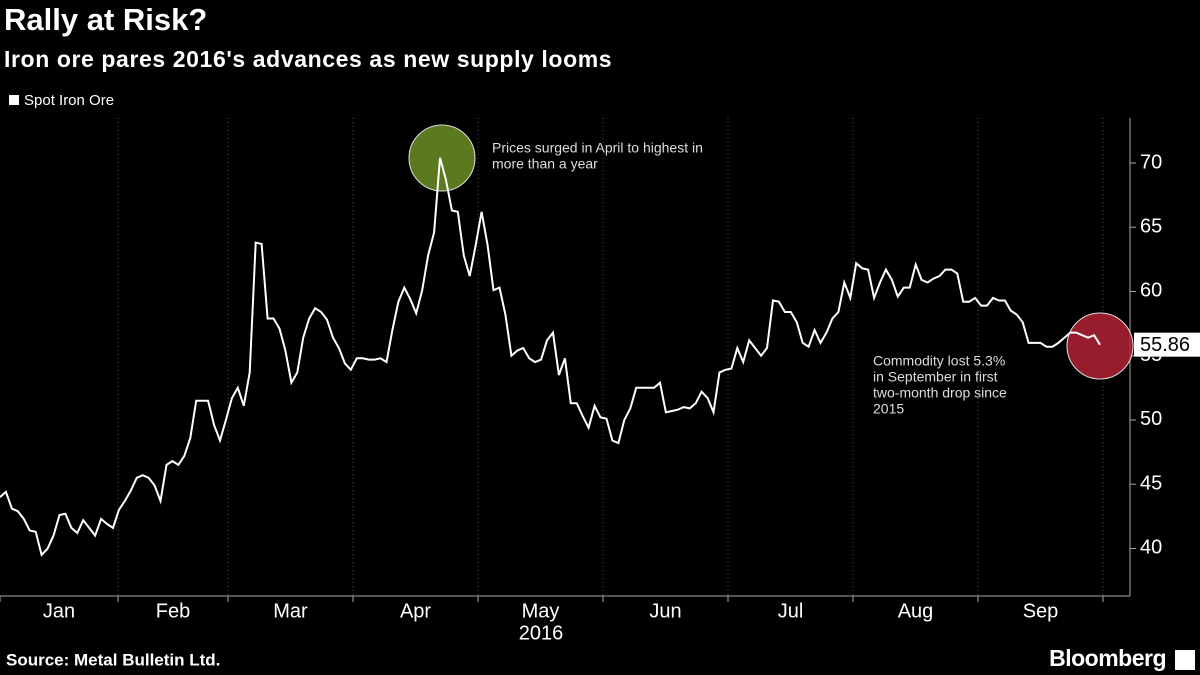 The height and width of the screenshot is (675, 1200). What do you see at coordinates (1151, 548) in the screenshot?
I see `y-tick-label: 40` at bounding box center [1151, 548].